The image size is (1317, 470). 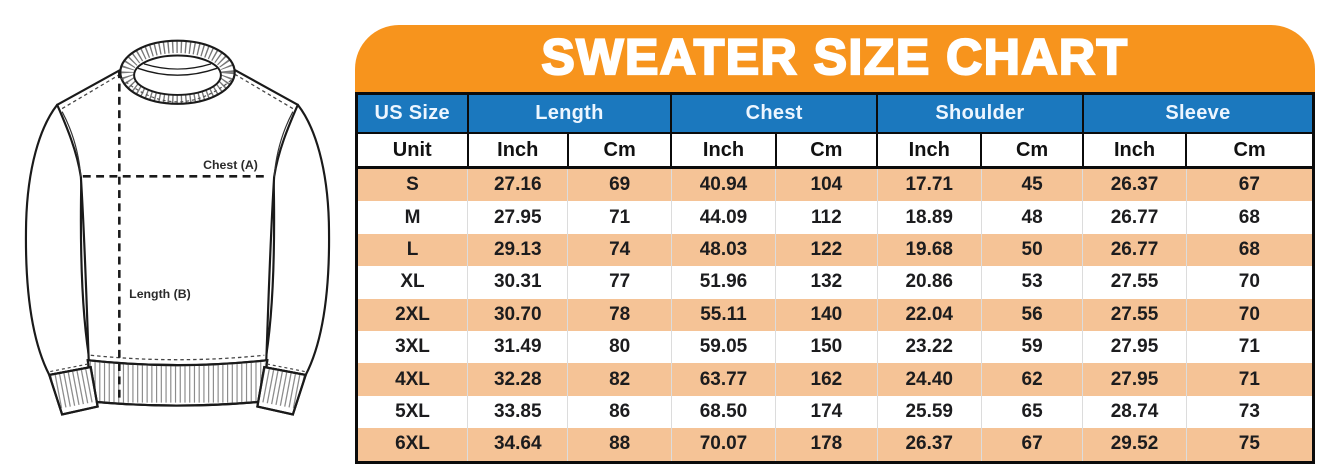 I want to click on column-group-header: Length, so click(x=569, y=113).